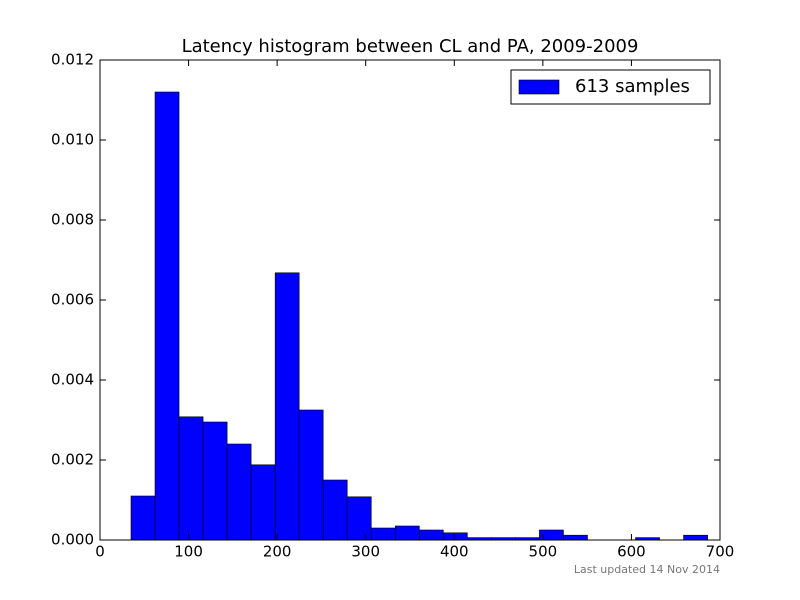 The width and height of the screenshot is (800, 600). Describe the element at coordinates (72, 220) in the screenshot. I see `y-tick-label: 0.008` at that location.